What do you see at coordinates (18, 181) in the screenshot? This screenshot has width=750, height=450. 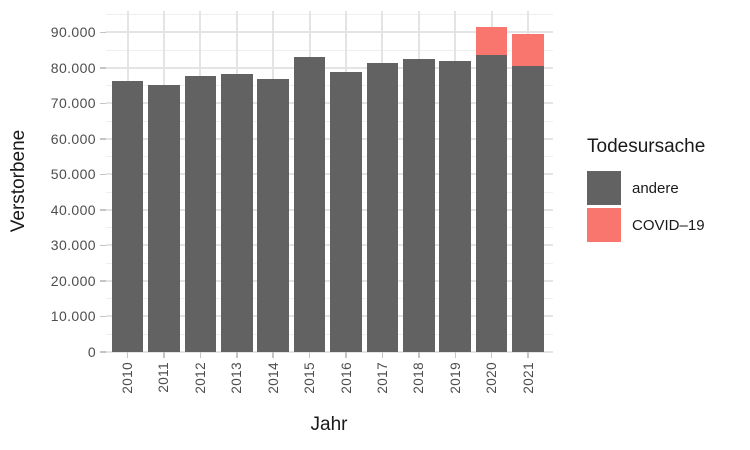 I see `y-axis-title: Verstorbene` at bounding box center [18, 181].